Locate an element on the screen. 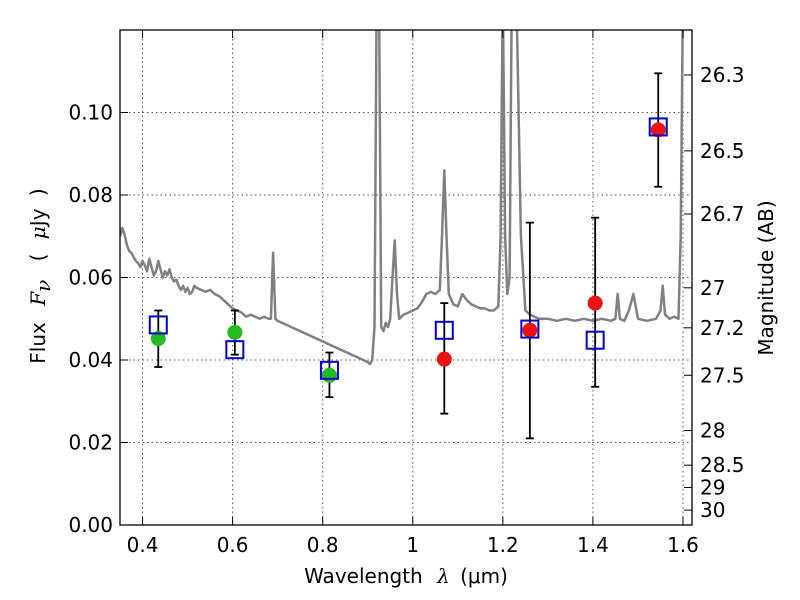  y2-tick-label: 28.5 is located at coordinates (722, 465).